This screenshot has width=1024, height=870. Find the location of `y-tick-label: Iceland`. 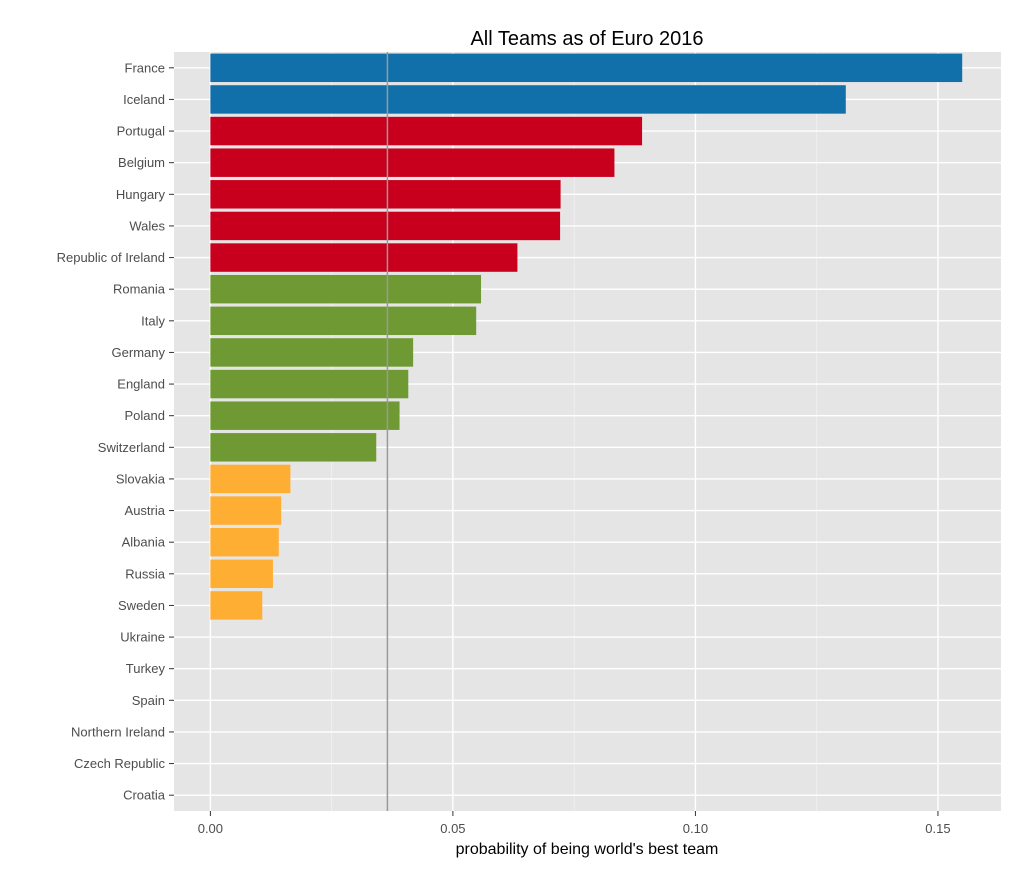

y-tick-label: Iceland is located at coordinates (144, 99).